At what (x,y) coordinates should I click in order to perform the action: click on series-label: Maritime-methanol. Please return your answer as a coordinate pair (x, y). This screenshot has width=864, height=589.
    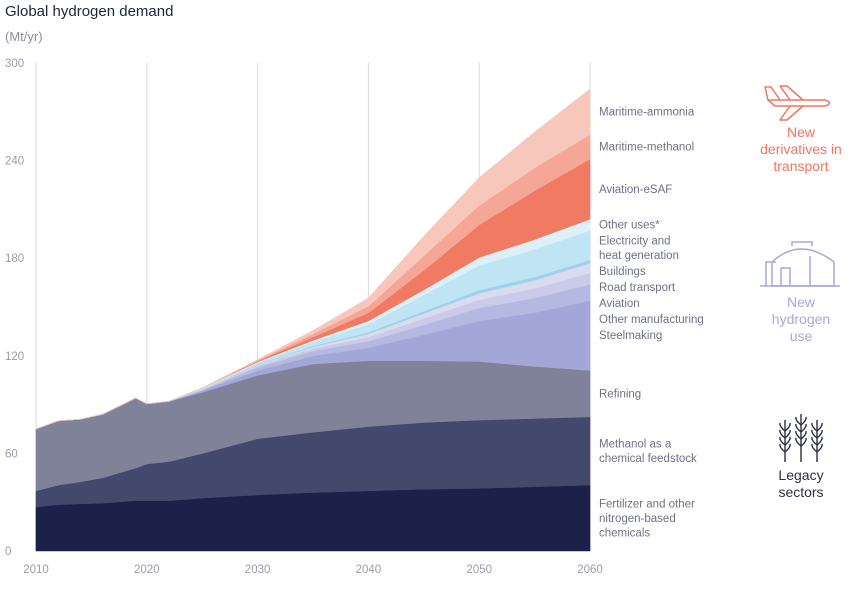
    Looking at the image, I should click on (646, 148).